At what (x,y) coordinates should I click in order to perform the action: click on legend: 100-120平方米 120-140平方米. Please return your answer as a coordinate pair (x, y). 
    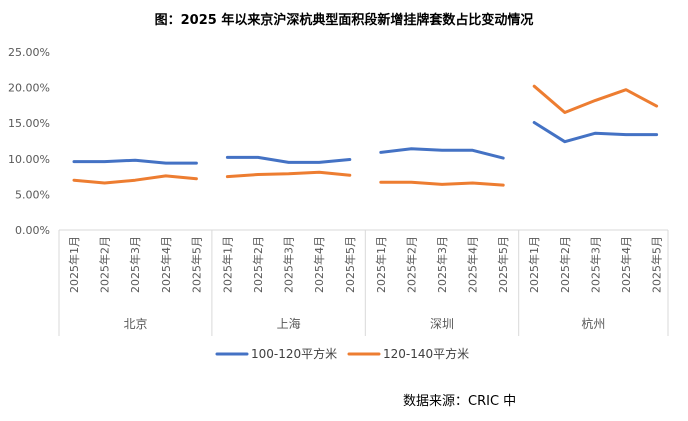
    Looking at the image, I should click on (342, 353).